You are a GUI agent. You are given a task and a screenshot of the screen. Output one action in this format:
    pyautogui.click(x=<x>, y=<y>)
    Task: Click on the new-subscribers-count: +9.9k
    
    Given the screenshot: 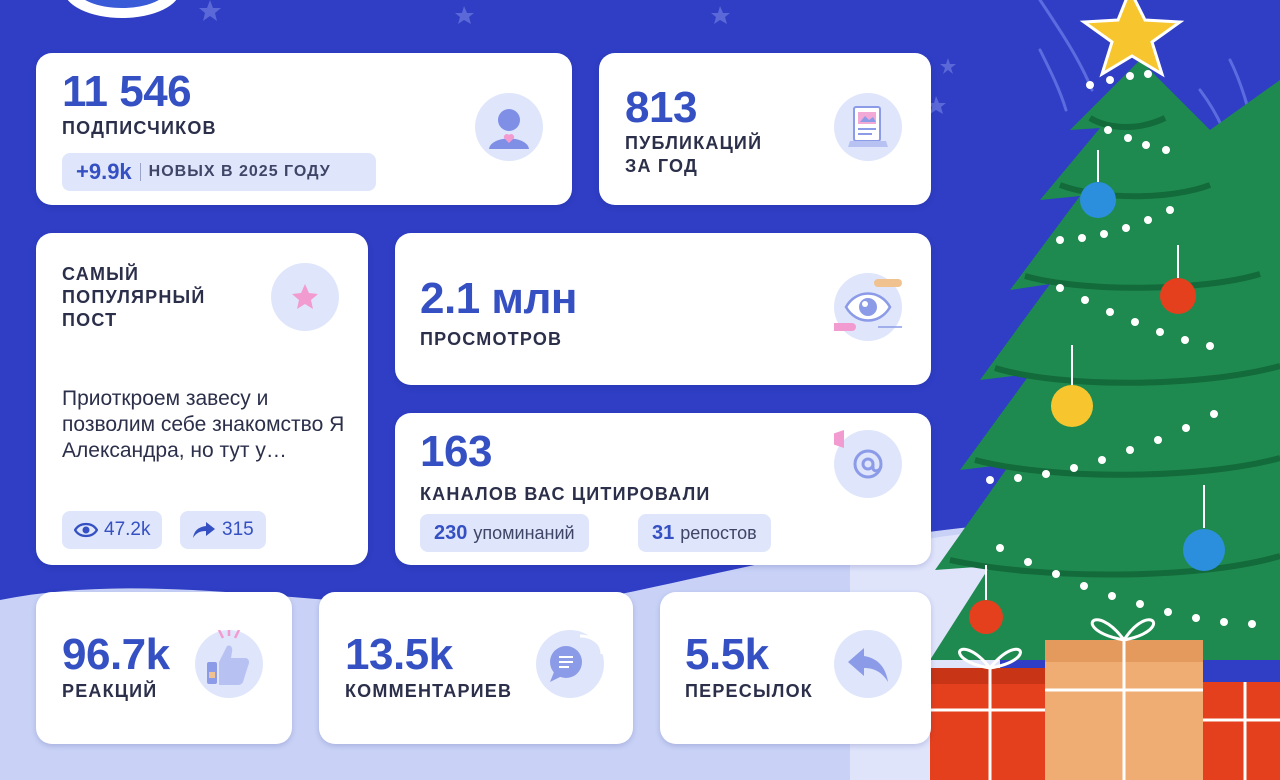 What is the action you would take?
    pyautogui.click(x=104, y=171)
    